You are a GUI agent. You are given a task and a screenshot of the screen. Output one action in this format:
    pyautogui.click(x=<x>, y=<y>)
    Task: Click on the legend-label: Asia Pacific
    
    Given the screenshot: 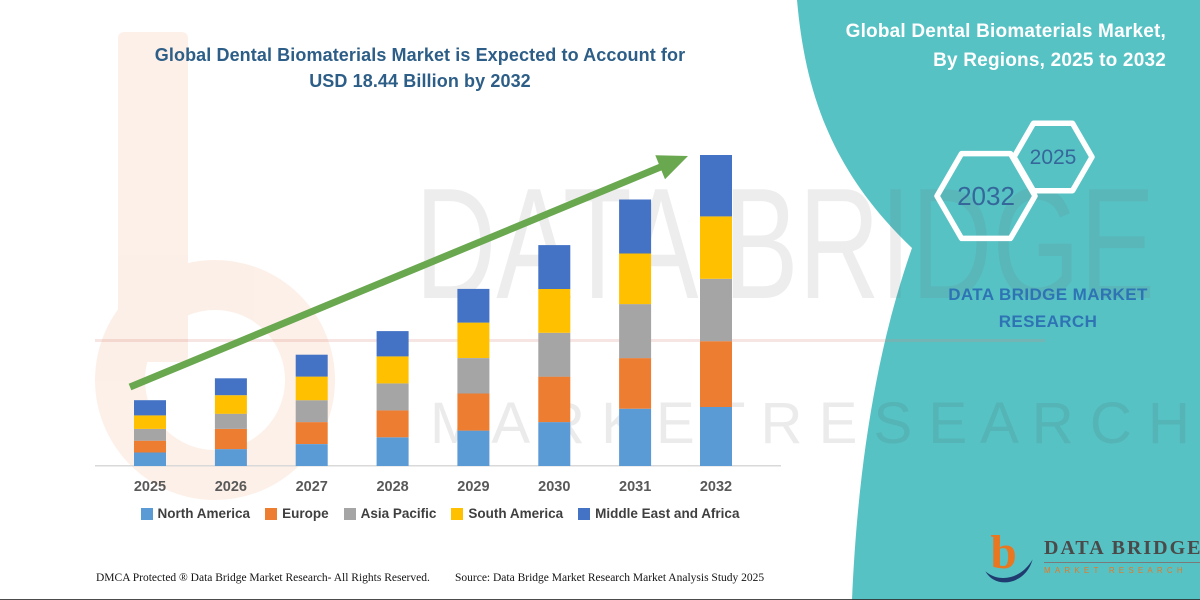 What is the action you would take?
    pyautogui.click(x=398, y=513)
    